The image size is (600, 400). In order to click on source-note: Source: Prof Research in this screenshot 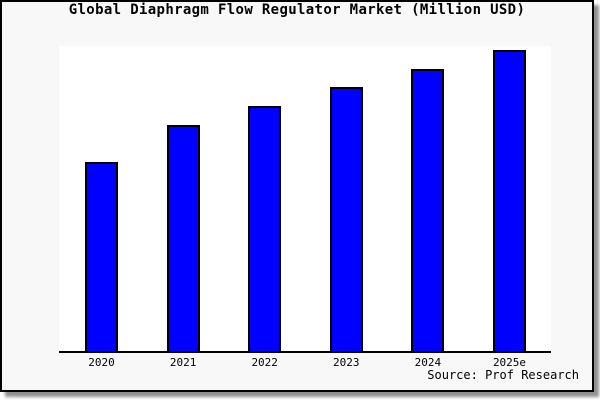, I will do `click(503, 375)`.